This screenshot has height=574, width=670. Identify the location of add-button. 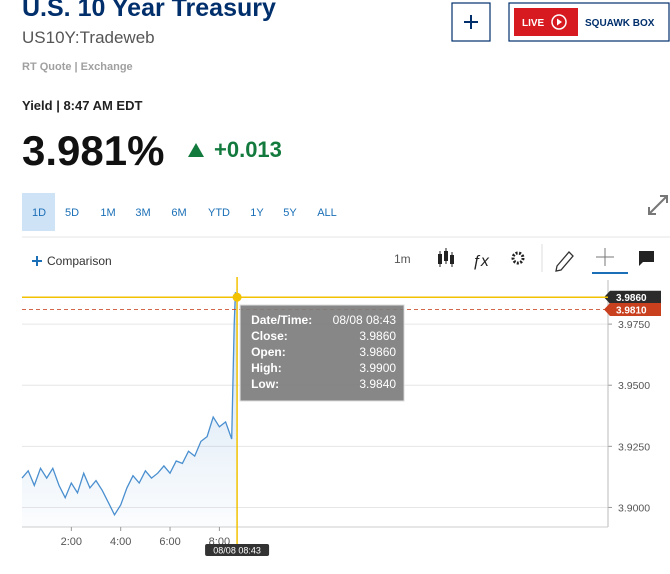
(471, 22).